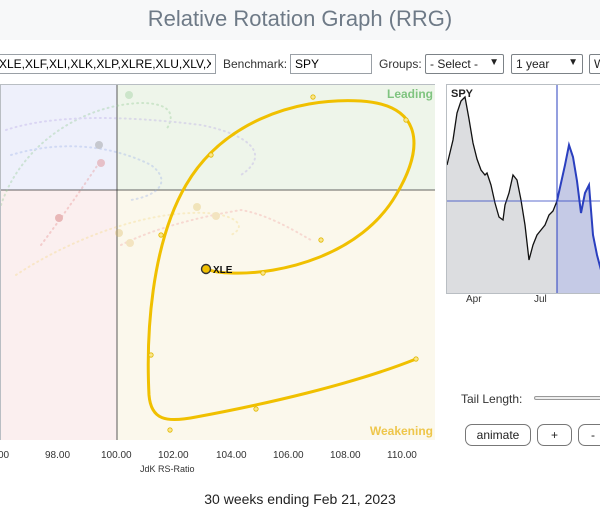 The image size is (600, 512). I want to click on spy-price-line, so click(502, 178).